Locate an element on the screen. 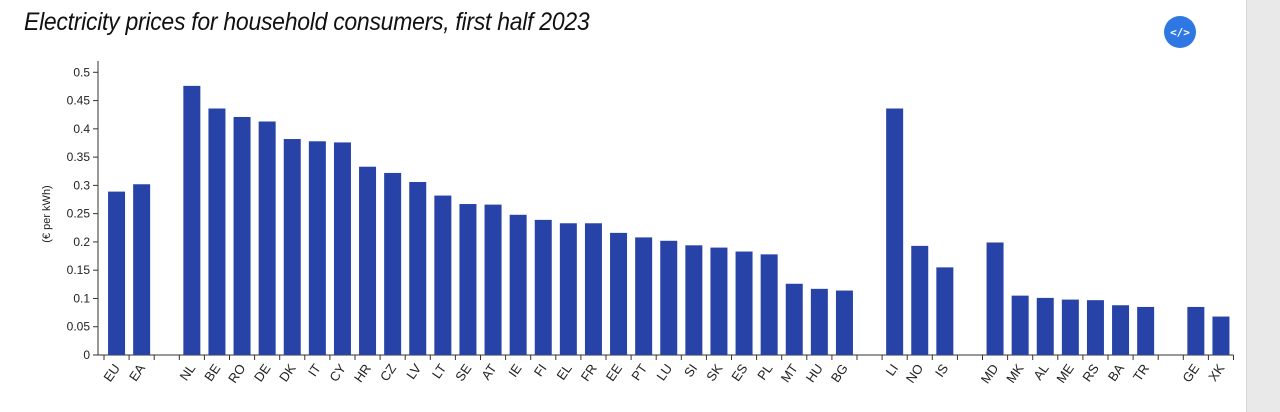 This screenshot has height=412, width=1280. y-tick-label: 0.35 is located at coordinates (79, 157).